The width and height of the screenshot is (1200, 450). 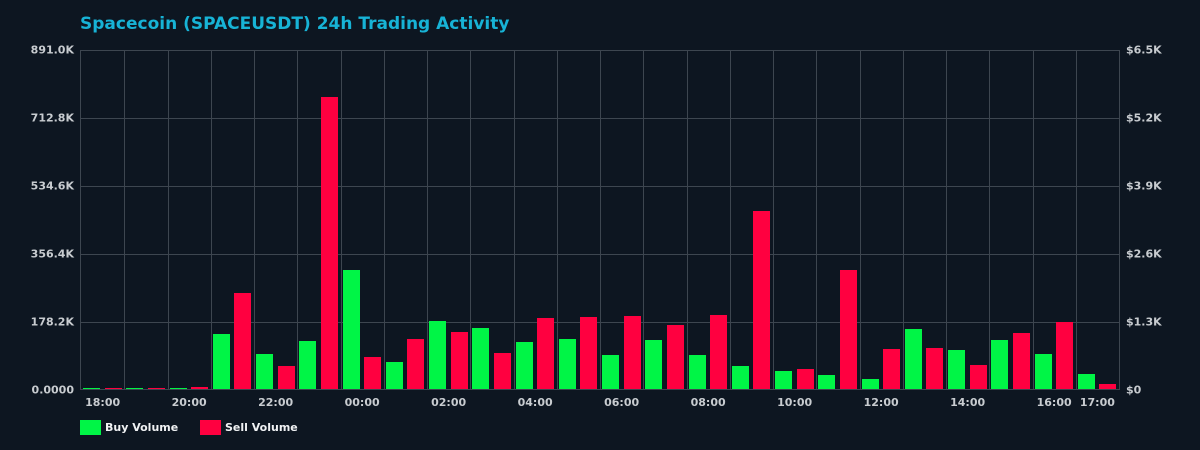 What do you see at coordinates (1144, 322) in the screenshot?
I see `y-tick-label-right: $1.3K` at bounding box center [1144, 322].